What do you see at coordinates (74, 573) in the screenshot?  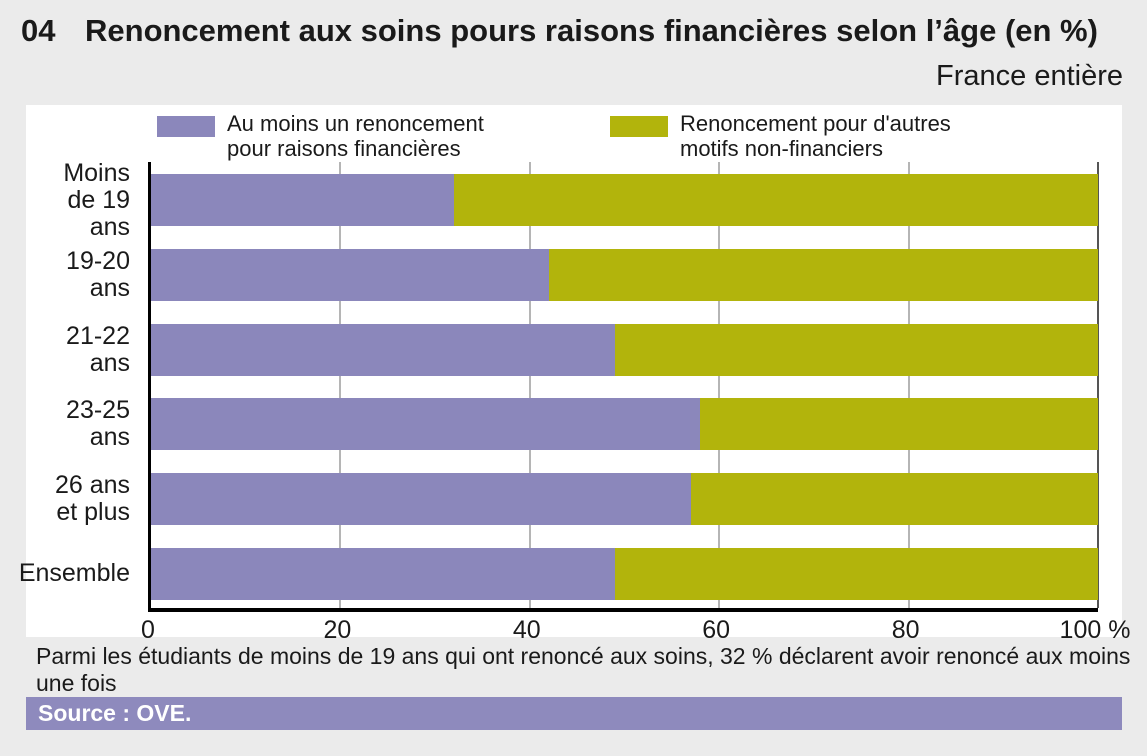 I see `category-label-ensemble: Ensemble` at bounding box center [74, 573].